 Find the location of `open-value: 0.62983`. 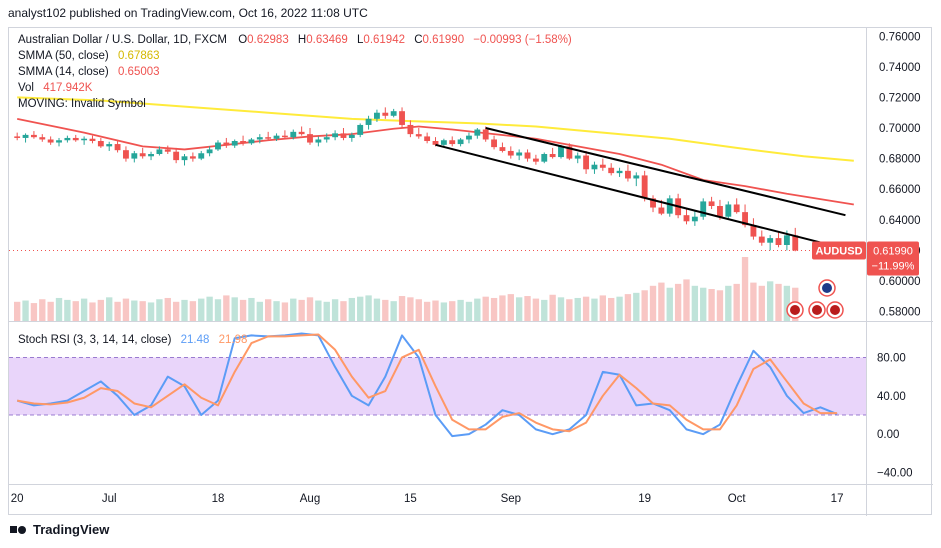

open-value: 0.62983 is located at coordinates (268, 40).